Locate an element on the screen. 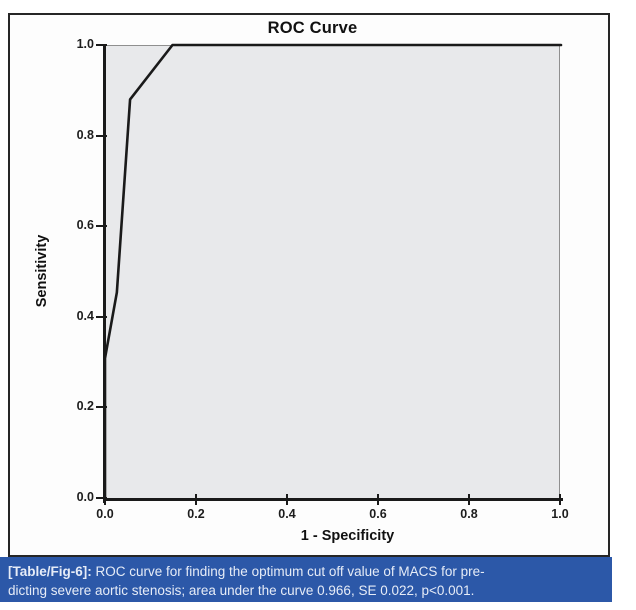  x-tick-label: 0.0 is located at coordinates (105, 514).